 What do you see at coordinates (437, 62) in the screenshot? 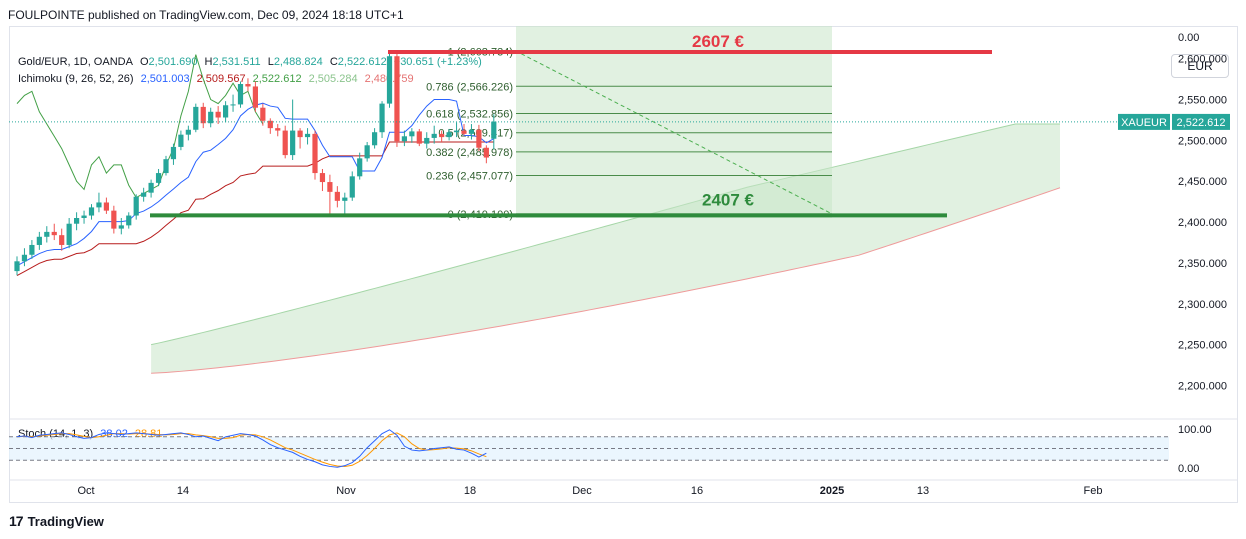
I see `legend-change: +30.651 (+1.23%)` at bounding box center [437, 62].